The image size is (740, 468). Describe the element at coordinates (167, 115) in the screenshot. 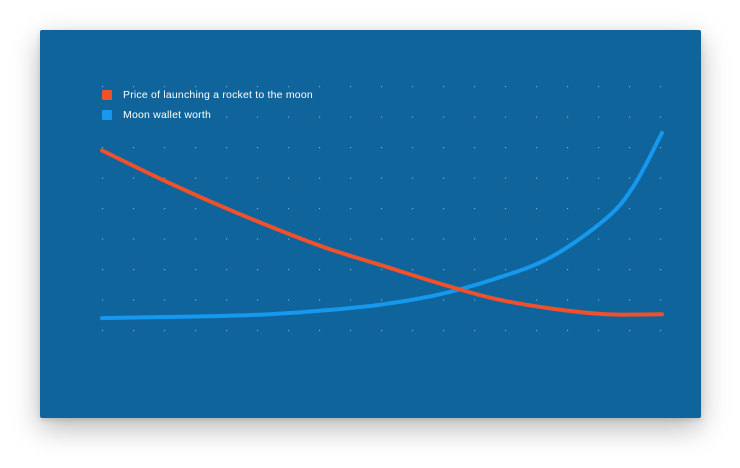

I see `legend-label-wallet: Moon wallet worth` at that location.